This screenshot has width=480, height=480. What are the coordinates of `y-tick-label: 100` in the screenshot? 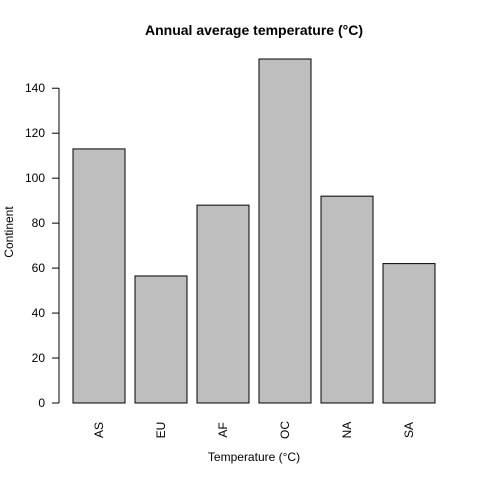 It's located at (35, 178).